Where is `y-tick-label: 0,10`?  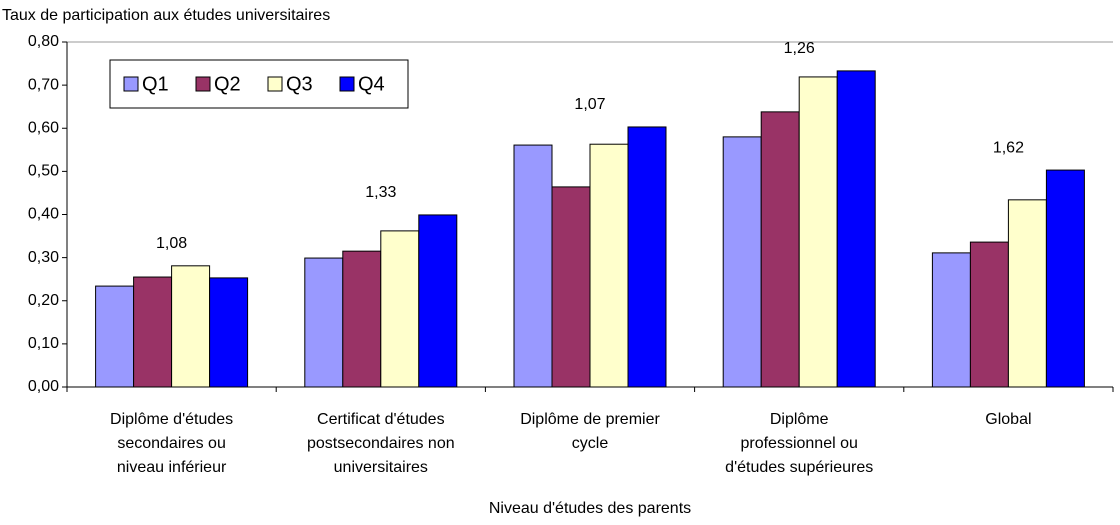
y-tick-label: 0,10 is located at coordinates (43, 343).